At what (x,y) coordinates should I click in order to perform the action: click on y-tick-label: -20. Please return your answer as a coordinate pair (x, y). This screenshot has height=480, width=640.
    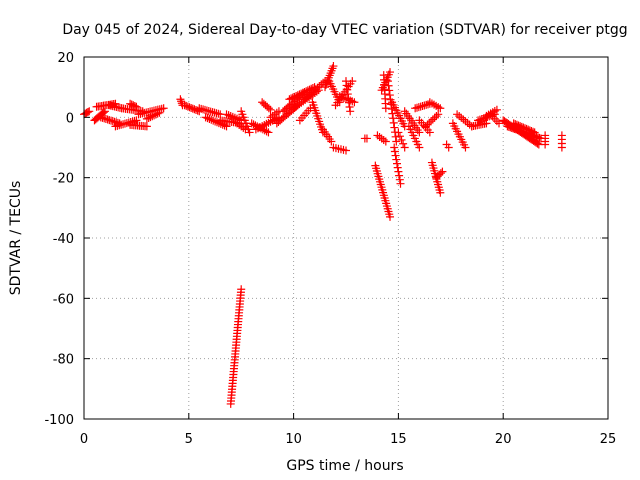
    Looking at the image, I should click on (63, 179).